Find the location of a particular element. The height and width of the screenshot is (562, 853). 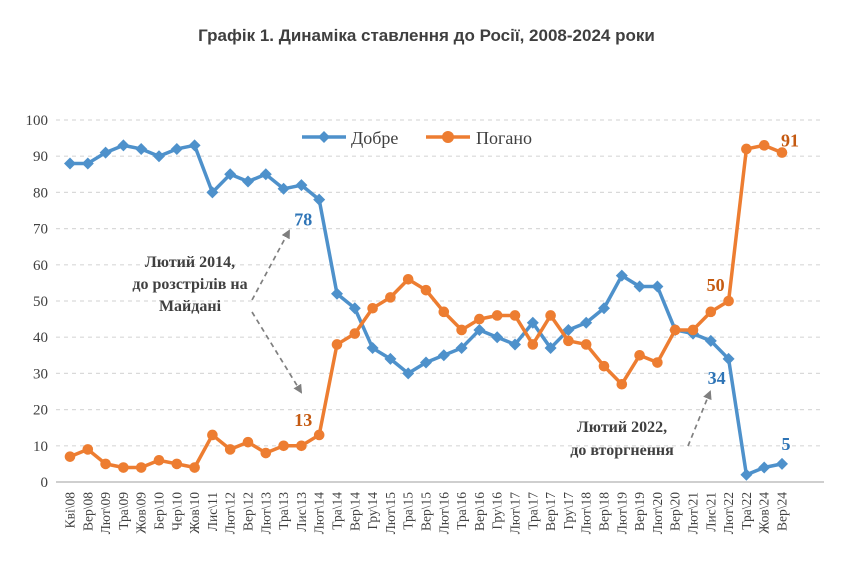

y-axis-tick-label: 10 is located at coordinates (40, 447).